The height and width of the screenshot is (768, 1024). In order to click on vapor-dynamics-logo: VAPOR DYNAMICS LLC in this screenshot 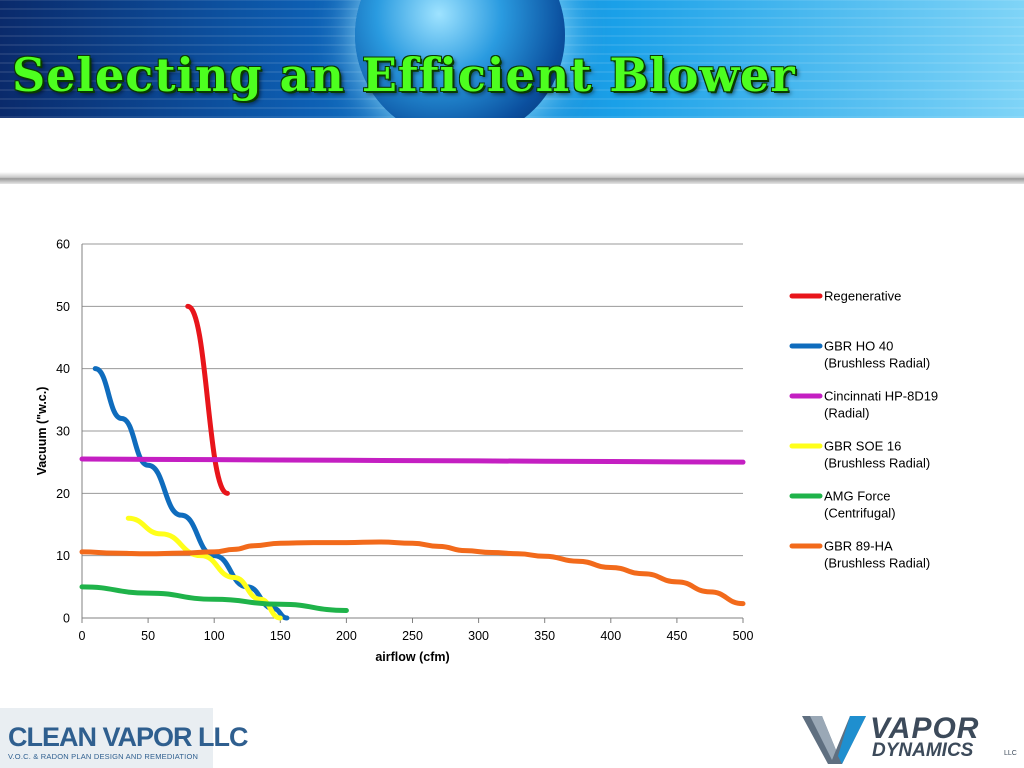, I will do `click(911, 739)`.